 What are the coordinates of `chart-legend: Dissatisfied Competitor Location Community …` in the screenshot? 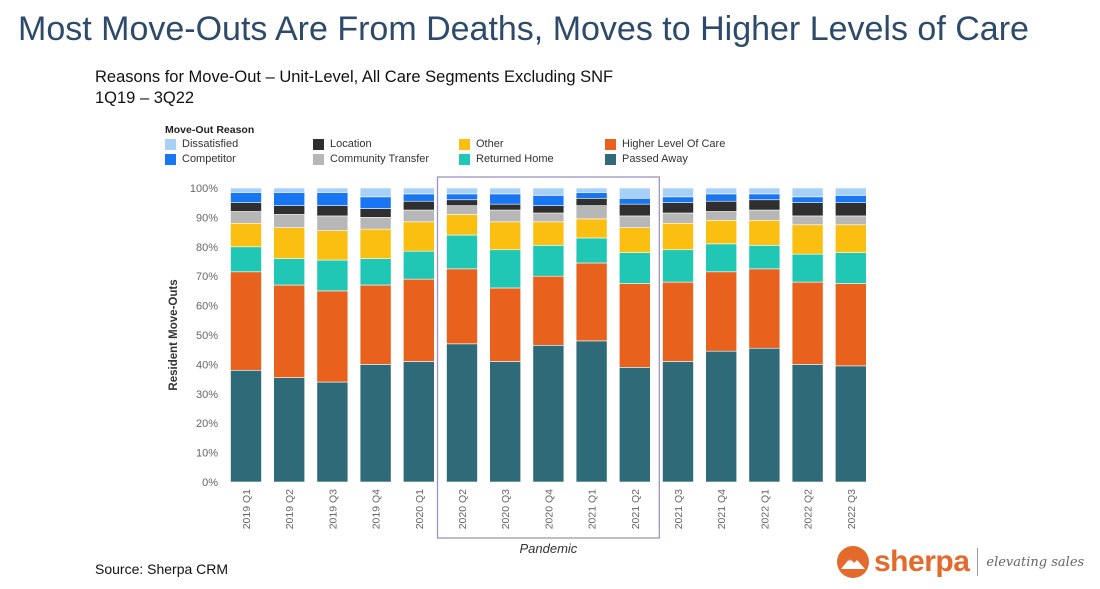 It's located at (465, 153).